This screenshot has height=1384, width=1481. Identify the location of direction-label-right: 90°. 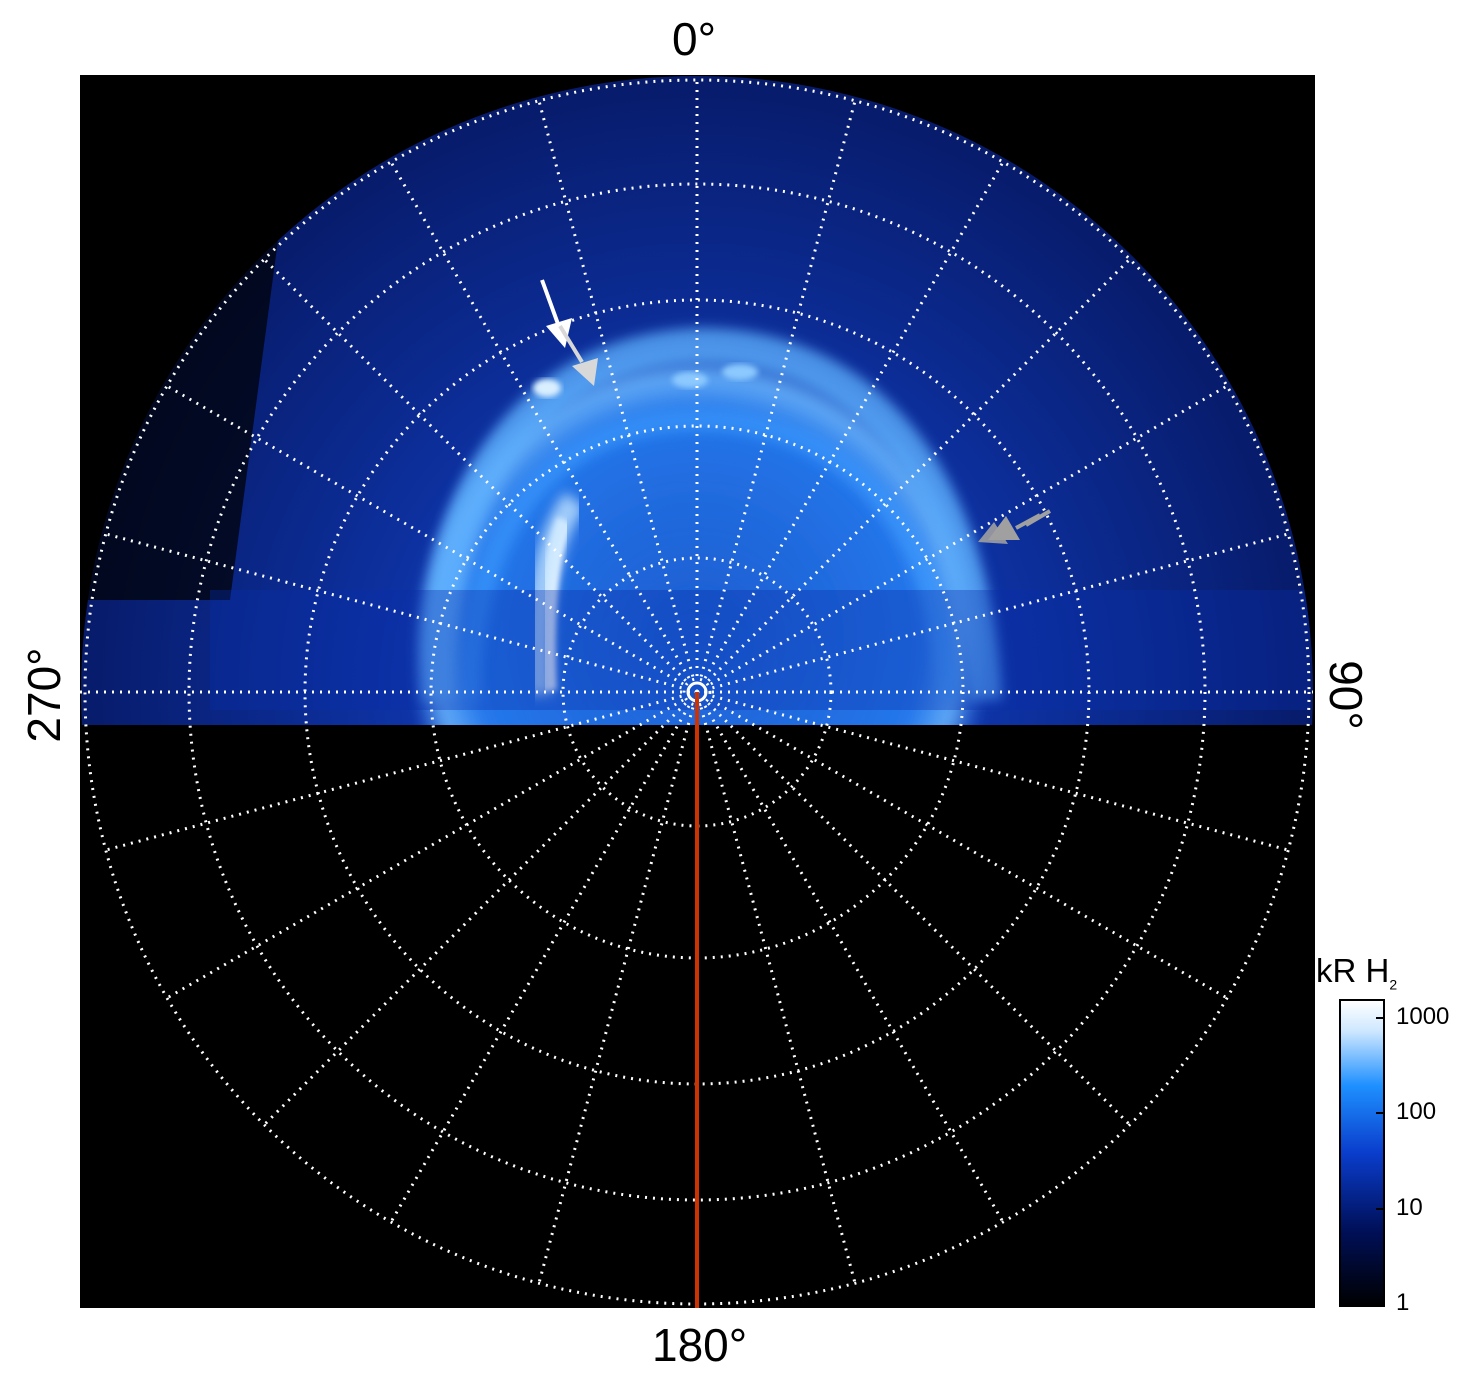
(1346, 695).